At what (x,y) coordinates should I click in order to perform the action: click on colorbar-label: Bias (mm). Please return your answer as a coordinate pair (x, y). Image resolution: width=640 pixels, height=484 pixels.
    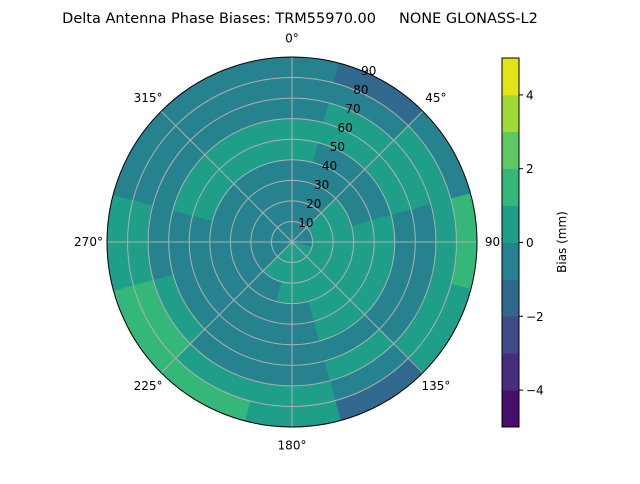
    Looking at the image, I should click on (562, 242).